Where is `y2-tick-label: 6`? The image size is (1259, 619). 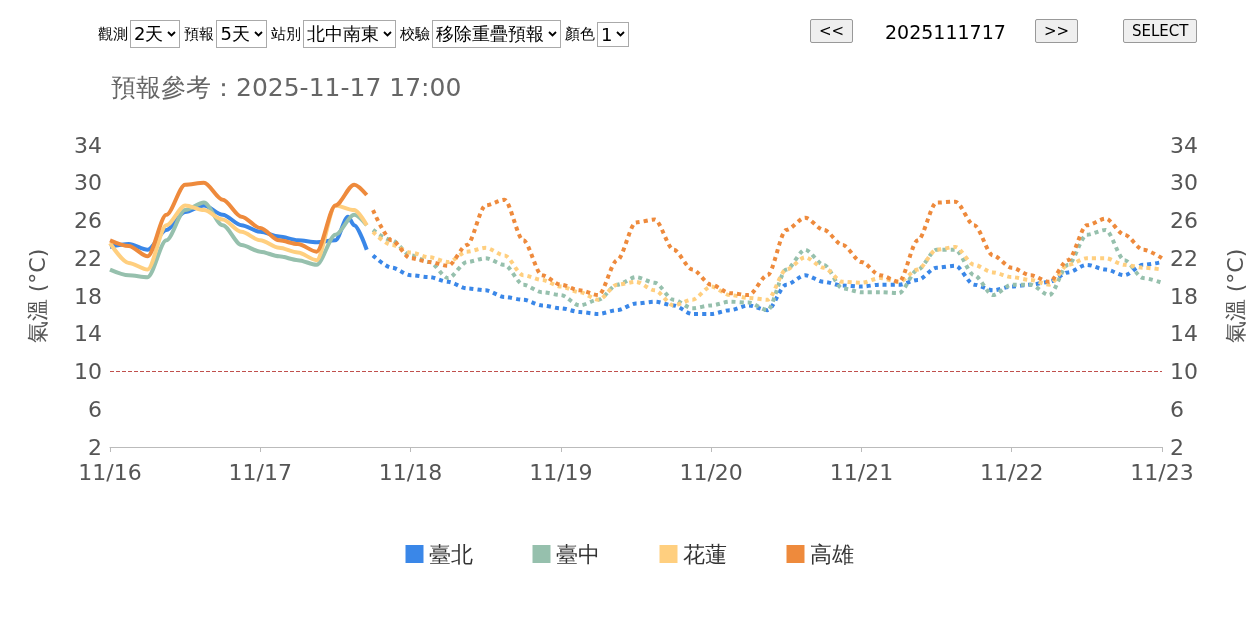 y2-tick-label: 6 is located at coordinates (1177, 409).